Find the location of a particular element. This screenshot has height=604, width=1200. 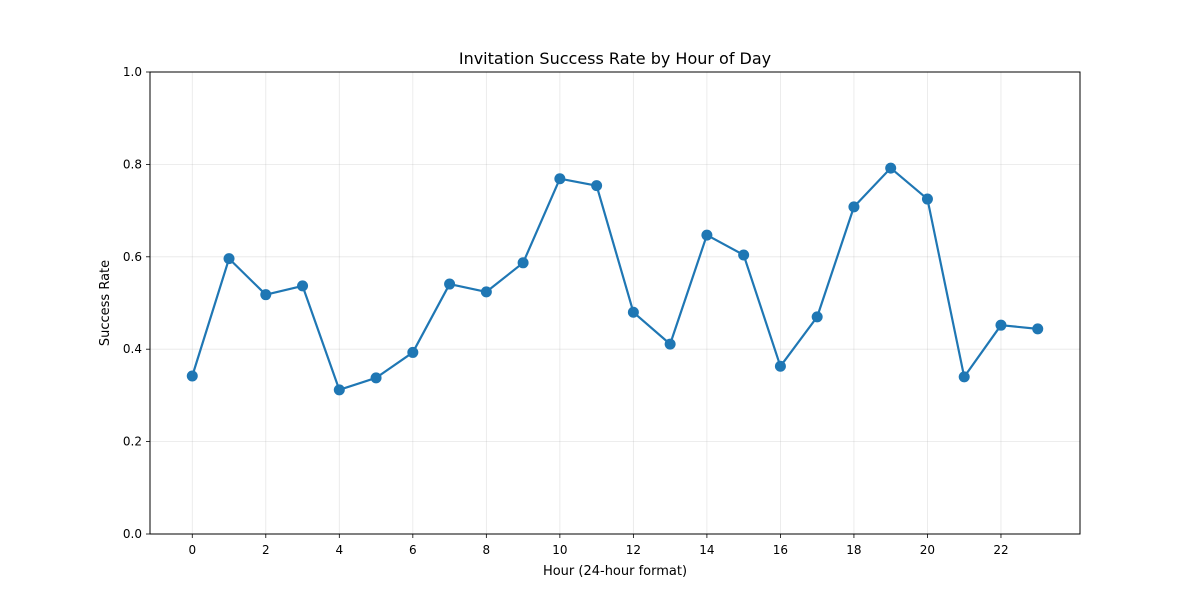

chart-title: Invitation Success Rate by Hour of Day is located at coordinates (615, 58).